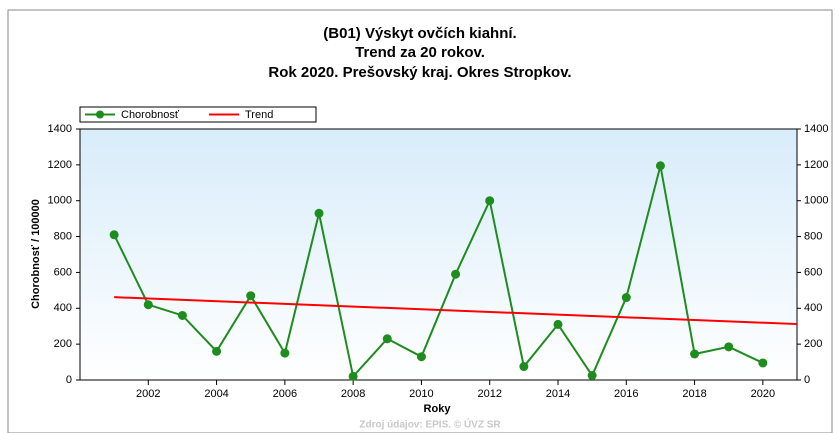 This screenshot has height=433, width=840. What do you see at coordinates (420, 52) in the screenshot?
I see `chart-title: Trend za 20 rokov.` at bounding box center [420, 52].